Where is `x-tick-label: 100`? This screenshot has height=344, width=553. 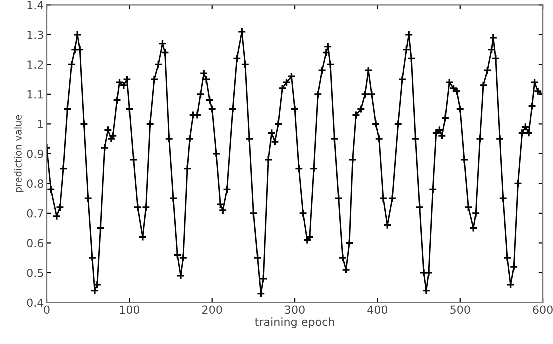
x-tick-label: 100 is located at coordinates (130, 310).